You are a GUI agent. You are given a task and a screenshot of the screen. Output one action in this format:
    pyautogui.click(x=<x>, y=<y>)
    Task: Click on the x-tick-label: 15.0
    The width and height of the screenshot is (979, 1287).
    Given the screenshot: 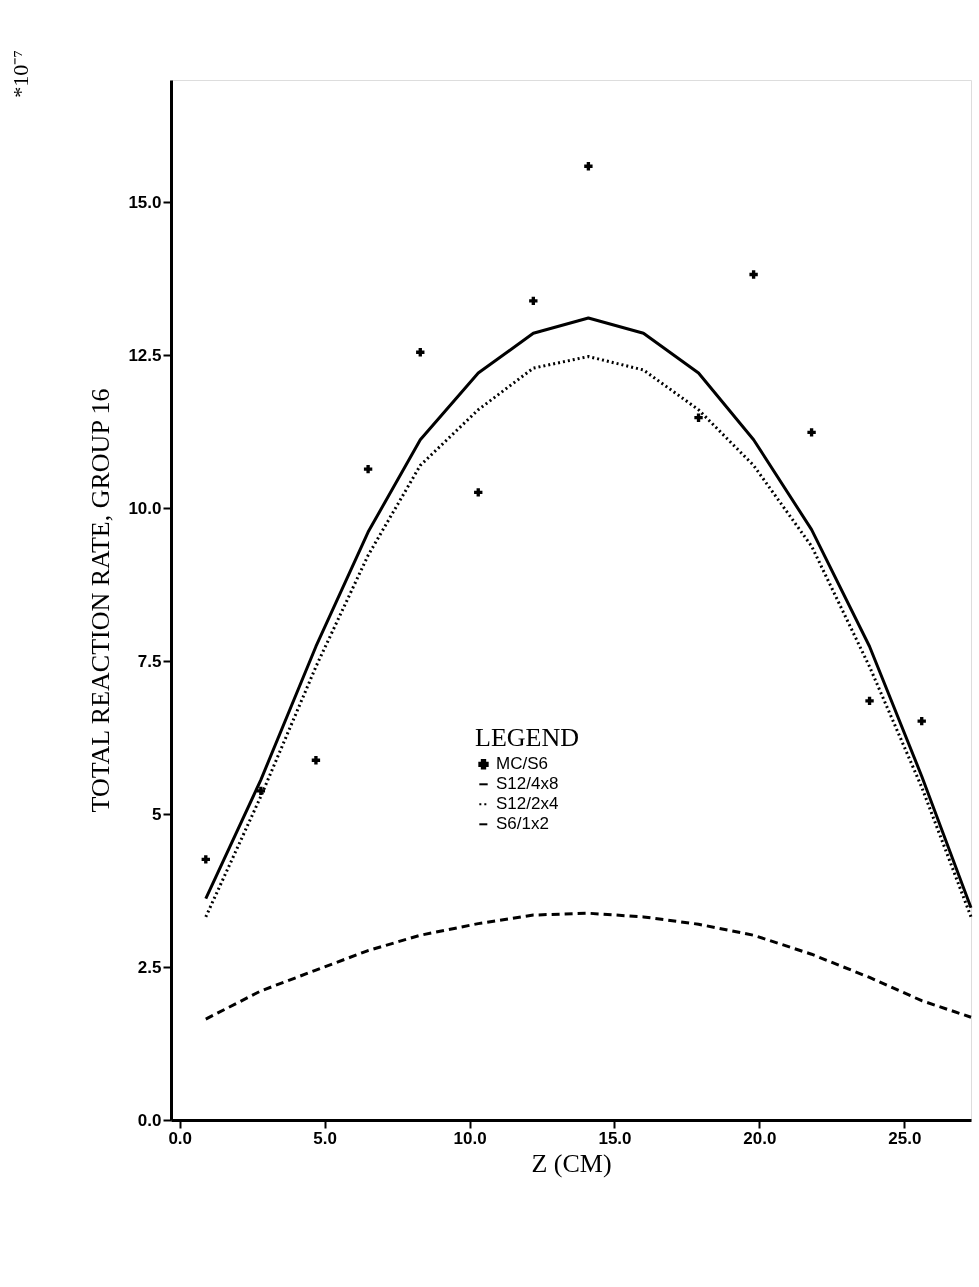 What is the action you would take?
    pyautogui.click(x=615, y=1138)
    